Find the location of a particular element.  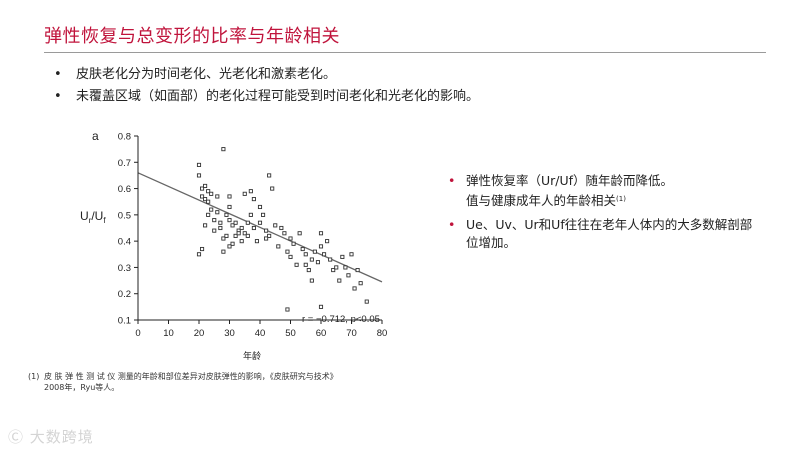

y-axis-label: Ur/Uf is located at coordinates (93, 217).